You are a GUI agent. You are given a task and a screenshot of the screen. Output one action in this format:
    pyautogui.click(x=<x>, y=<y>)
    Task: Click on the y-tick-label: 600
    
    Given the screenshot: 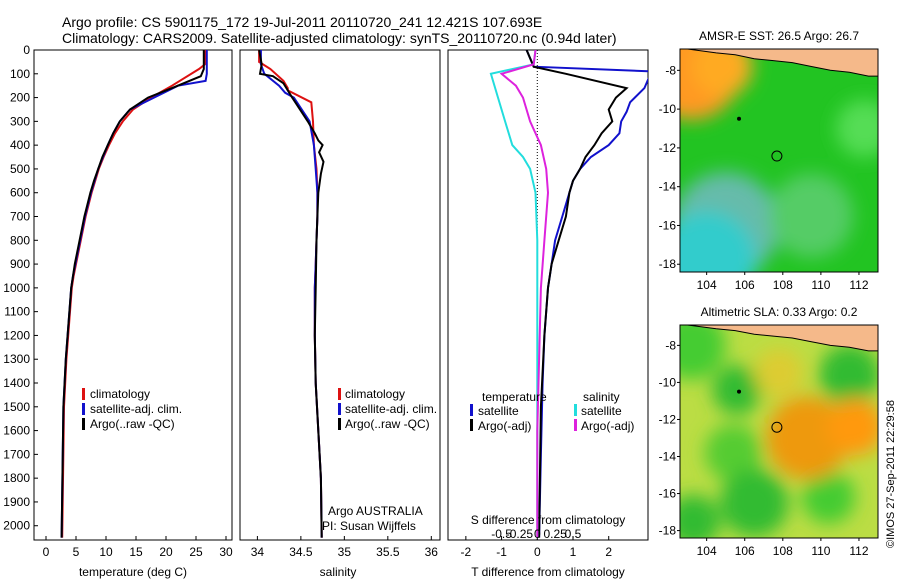 What is the action you would take?
    pyautogui.click(x=20, y=193)
    